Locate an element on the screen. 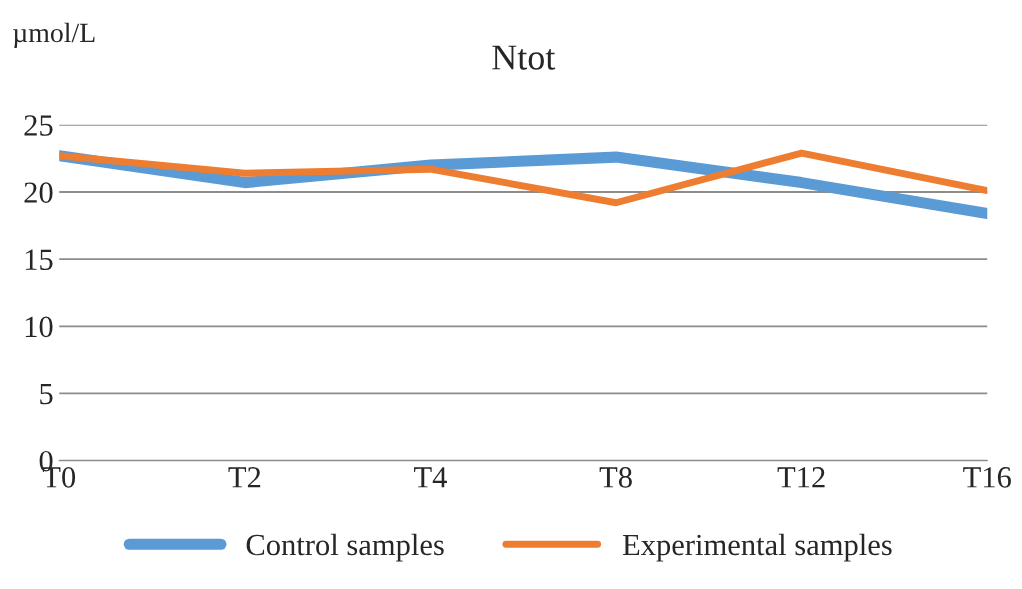 This screenshot has height=589, width=1022. legend-label: Control samples is located at coordinates (345, 547).